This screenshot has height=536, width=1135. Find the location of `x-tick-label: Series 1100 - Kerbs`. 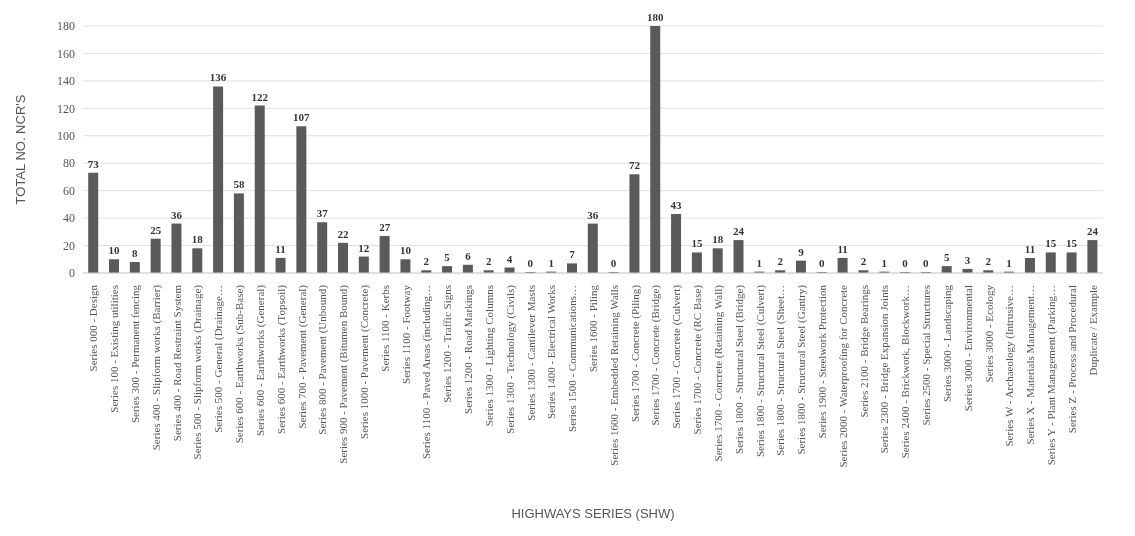

x-tick-label: Series 1100 - Kerbs is located at coordinates (384, 328).